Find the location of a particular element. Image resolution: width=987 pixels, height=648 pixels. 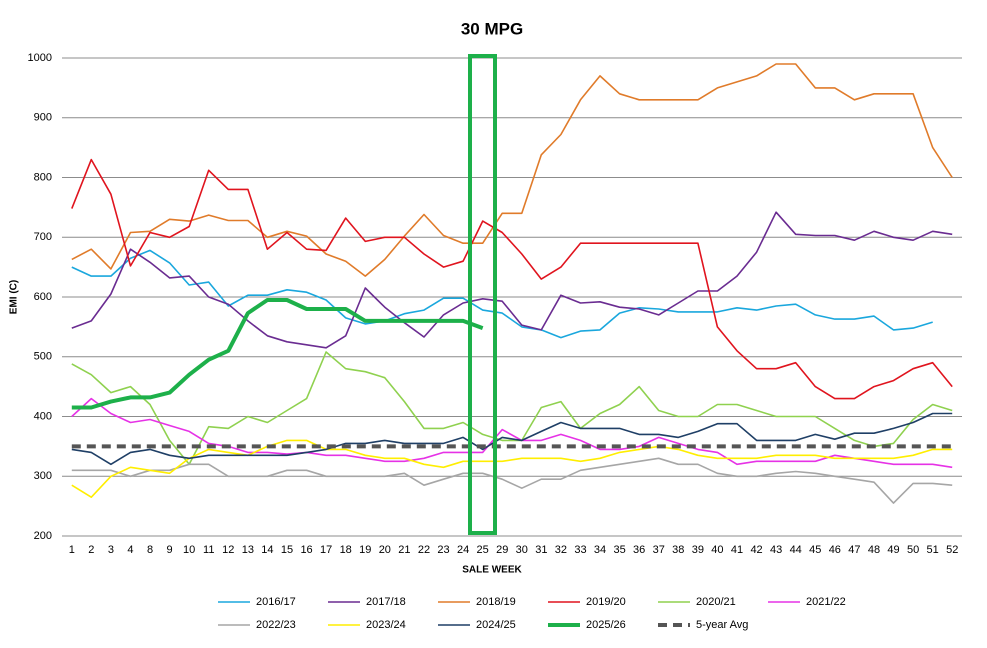

y-tick-label: 900 is located at coordinates (43, 118).